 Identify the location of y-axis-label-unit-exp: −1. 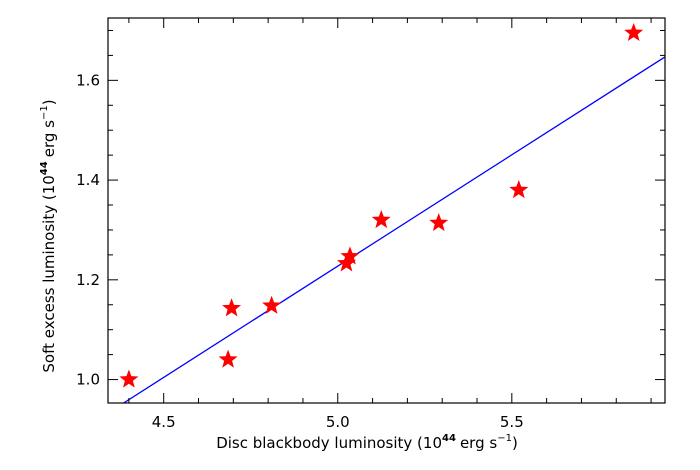
(44, 112).